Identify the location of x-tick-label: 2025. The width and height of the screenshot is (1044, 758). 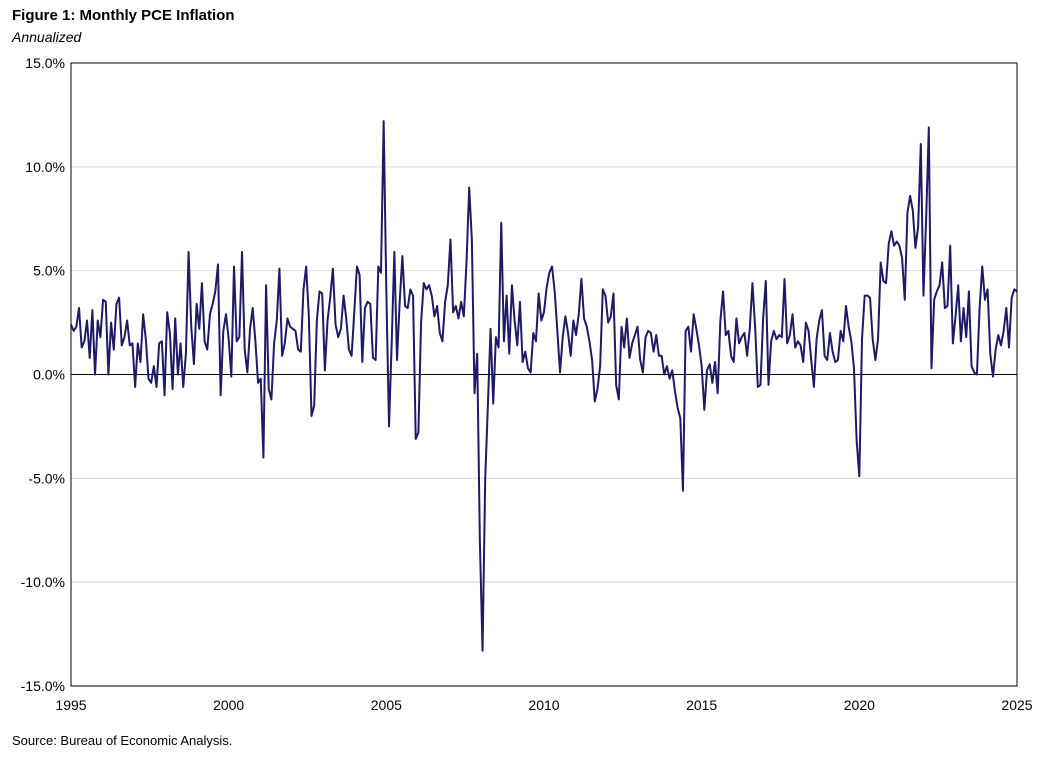
(1016, 705).